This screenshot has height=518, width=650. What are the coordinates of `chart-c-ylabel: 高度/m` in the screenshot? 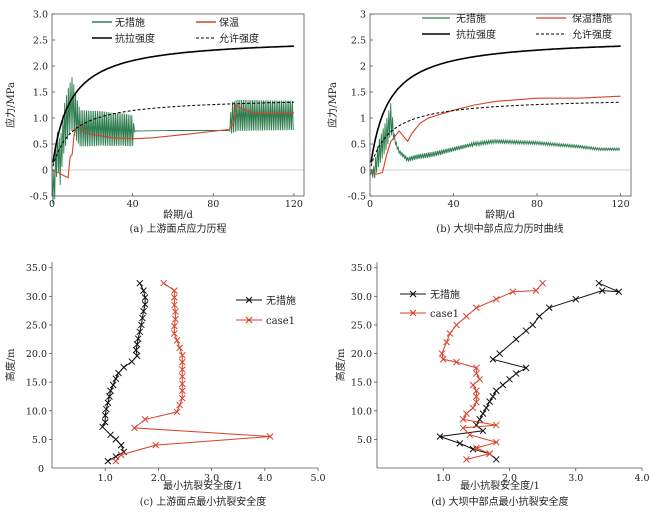 It's located at (10, 364).